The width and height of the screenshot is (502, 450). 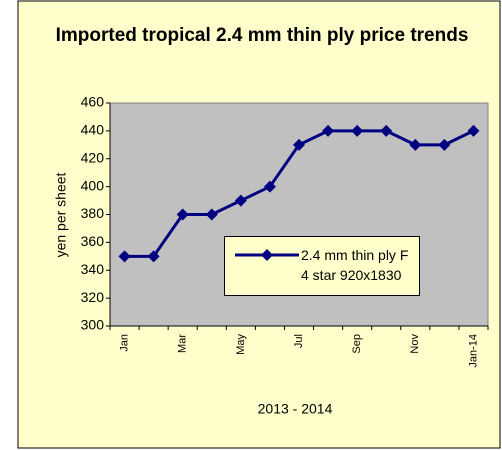 I want to click on legend-swatch, so click(x=267, y=255).